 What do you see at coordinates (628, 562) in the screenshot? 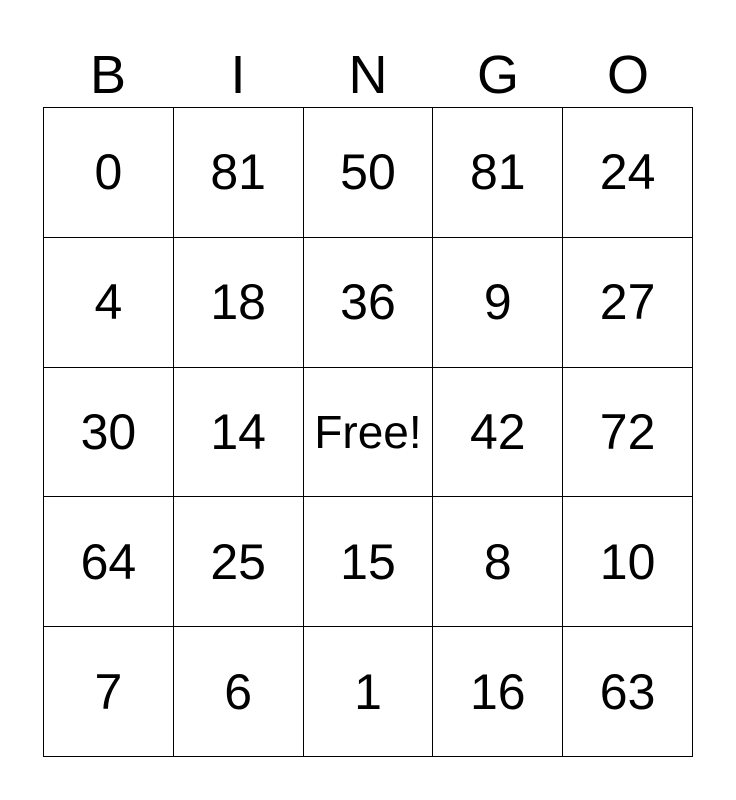
I see `bingo-cell: 10` at bounding box center [628, 562].